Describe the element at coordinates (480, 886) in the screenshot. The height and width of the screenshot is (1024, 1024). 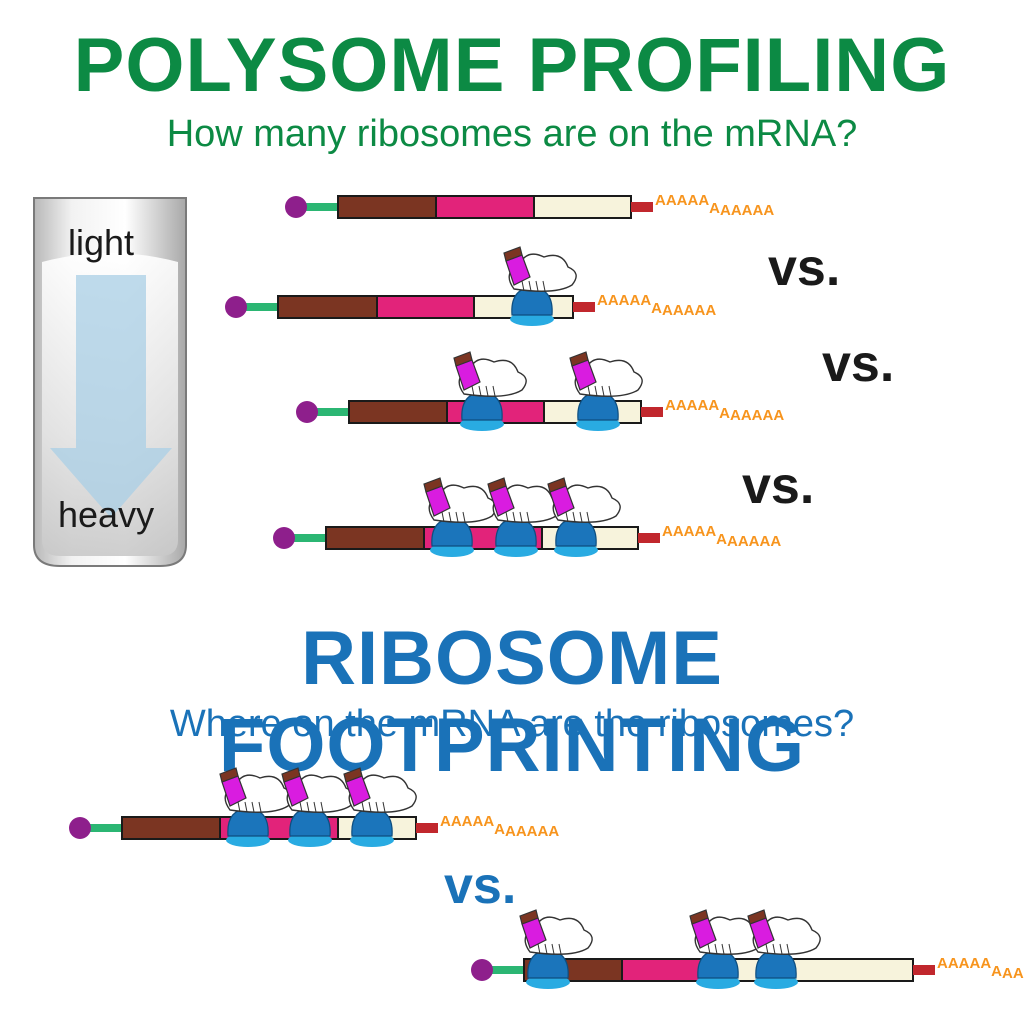
I see `vs-separator-4: vs.` at that location.